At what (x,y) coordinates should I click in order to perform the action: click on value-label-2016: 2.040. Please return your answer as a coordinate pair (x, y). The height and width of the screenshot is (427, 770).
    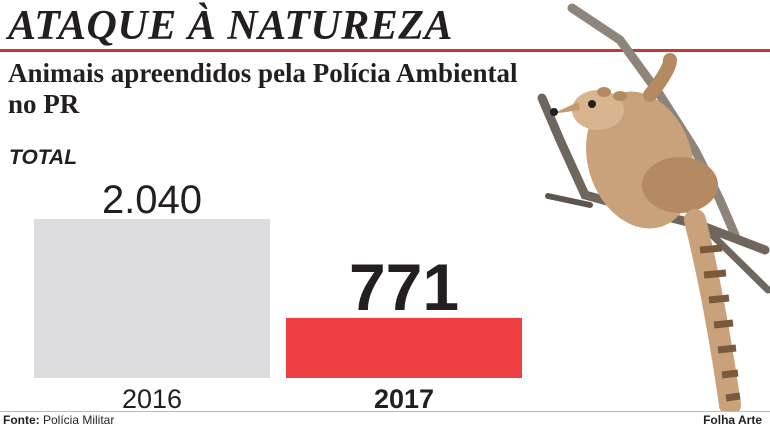
    Looking at the image, I should click on (152, 200).